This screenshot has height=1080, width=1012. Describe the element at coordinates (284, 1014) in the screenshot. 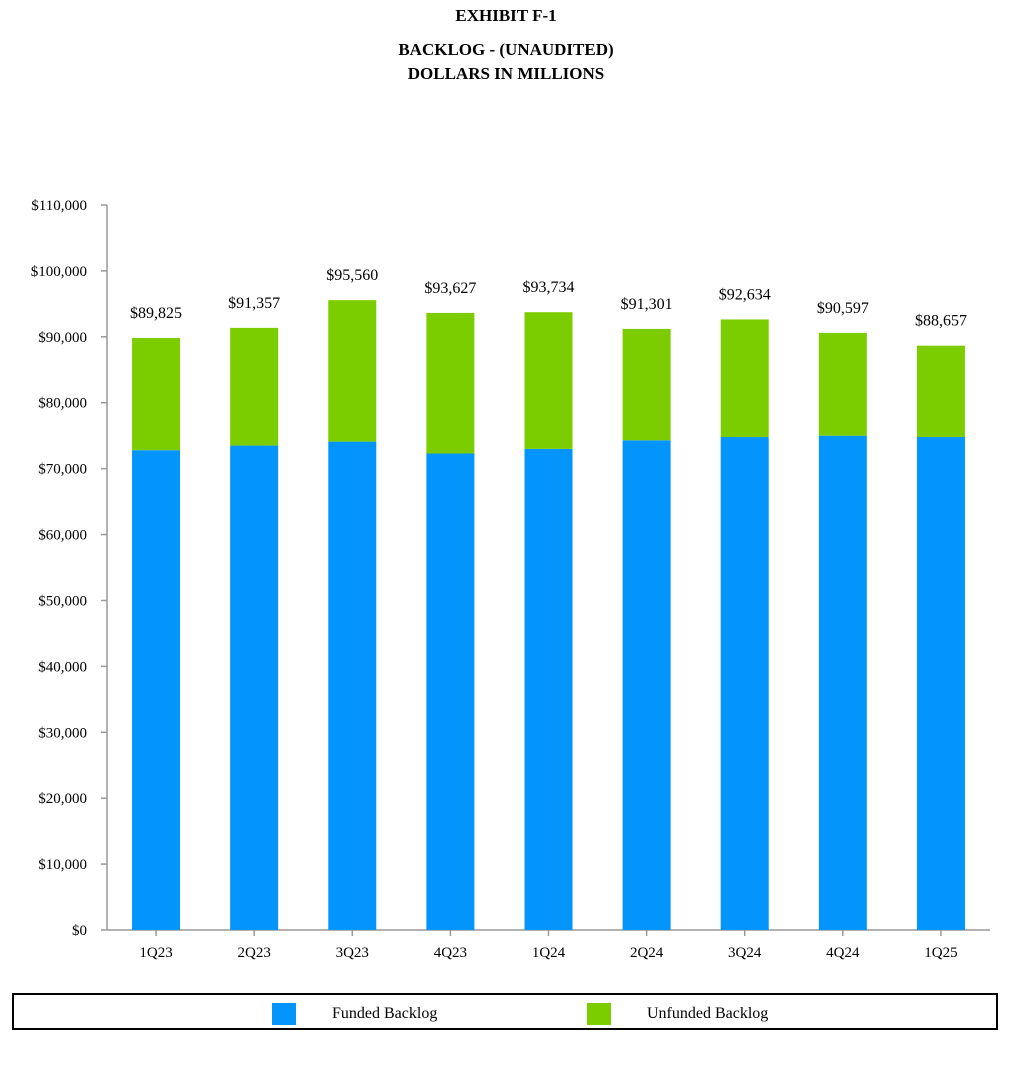

I see `legend-swatch-funded` at that location.